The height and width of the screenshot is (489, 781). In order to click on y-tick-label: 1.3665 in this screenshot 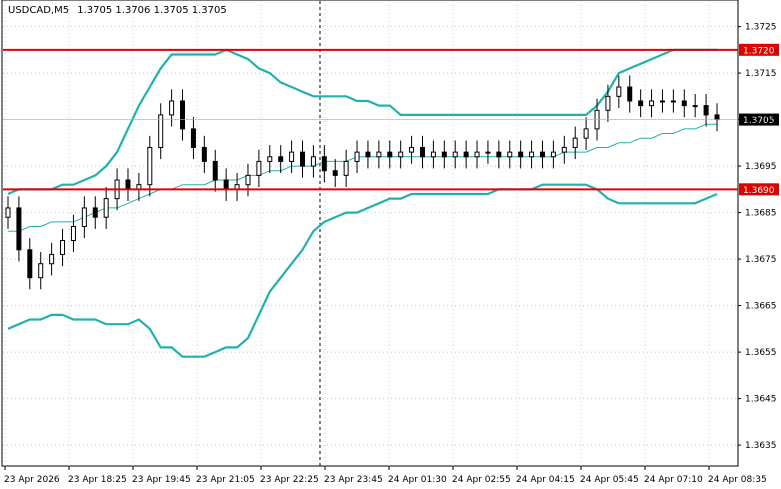, I will do `click(761, 307)`.